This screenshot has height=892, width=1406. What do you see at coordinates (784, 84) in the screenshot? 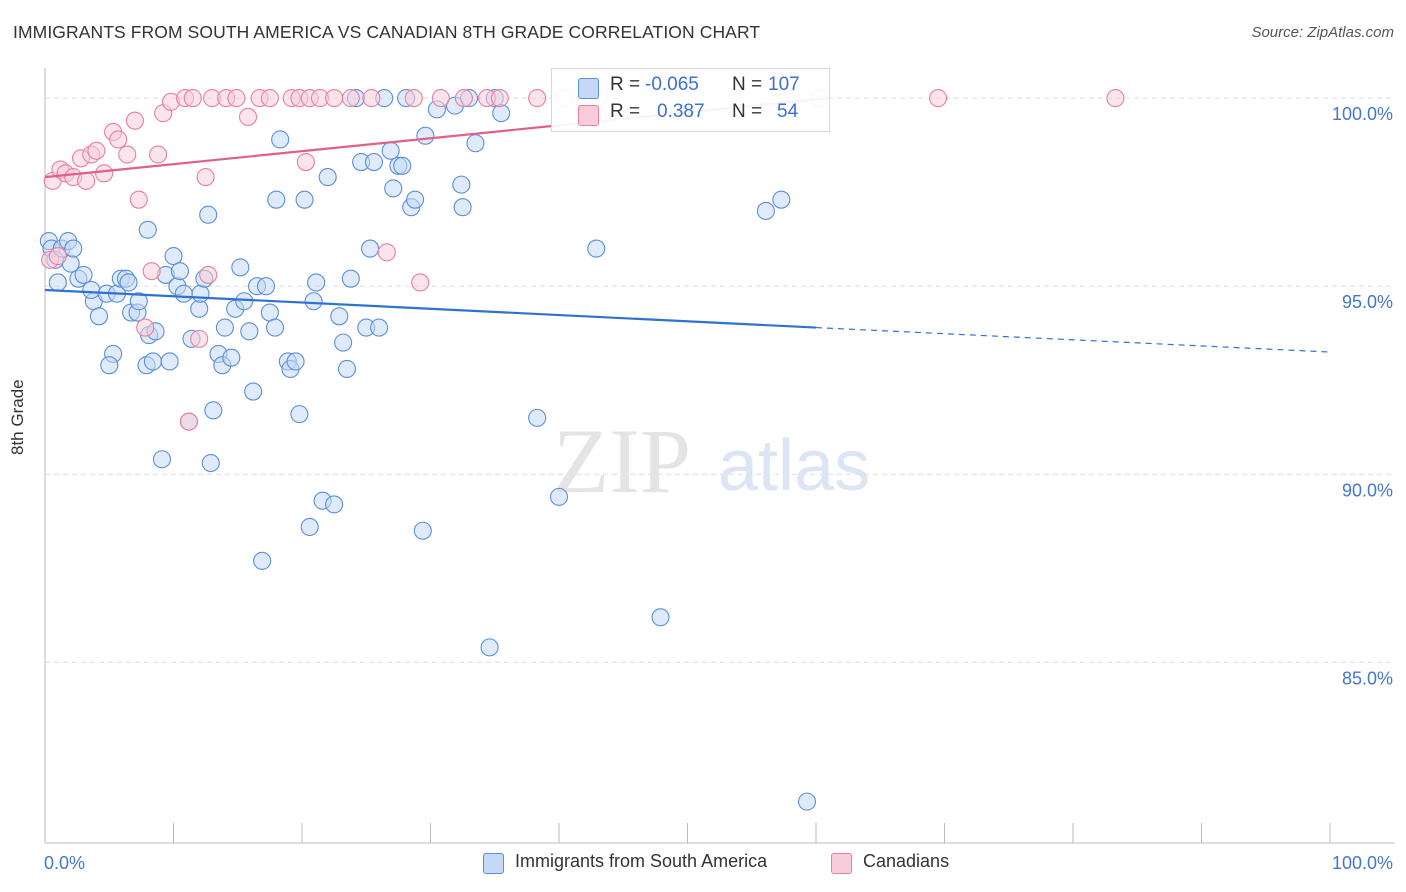
I see `legend-n-value: 107` at bounding box center [784, 84].